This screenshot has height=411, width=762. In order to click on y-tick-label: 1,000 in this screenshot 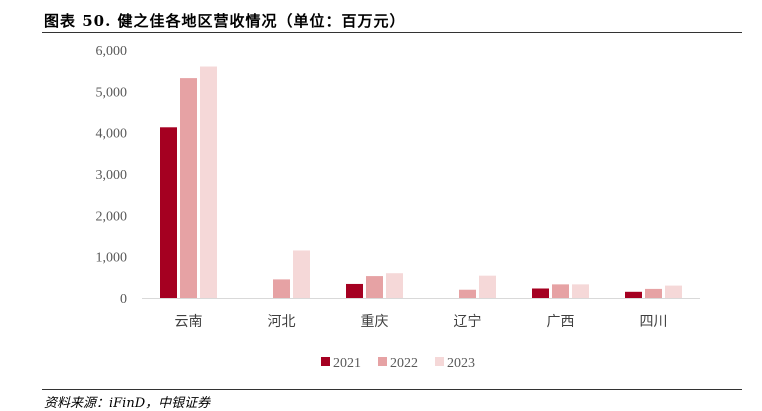, I will do `click(112, 258)`.